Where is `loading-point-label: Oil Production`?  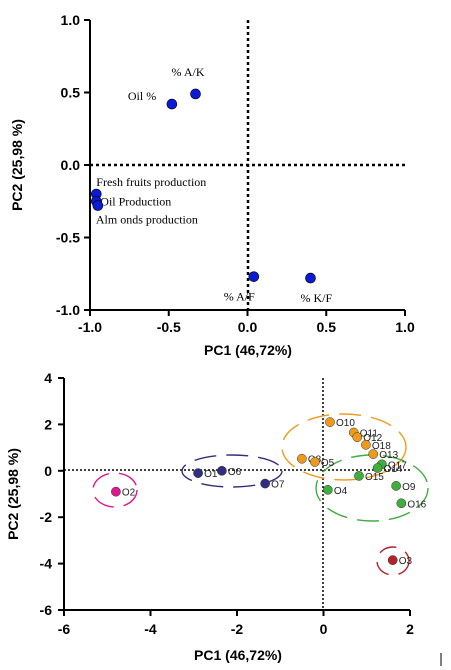 loading-point-label: Oil Production is located at coordinates (135, 201).